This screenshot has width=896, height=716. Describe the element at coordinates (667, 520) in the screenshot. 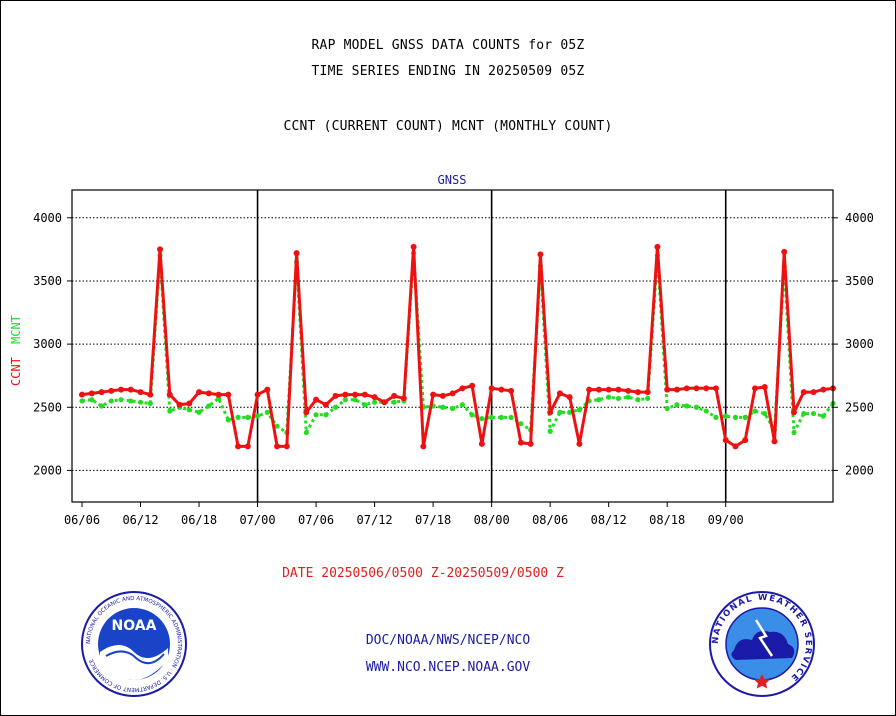

I see `x-tick-label: 08/18` at that location.